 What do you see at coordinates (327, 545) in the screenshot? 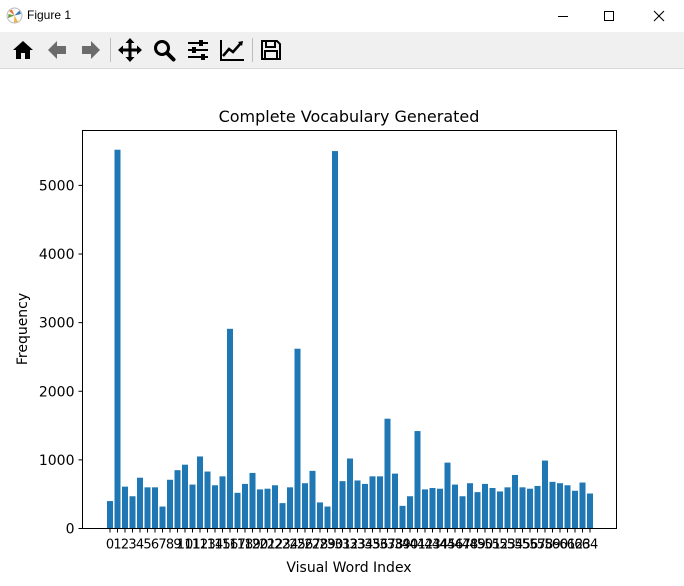
I see `x-tick-label: 29` at bounding box center [327, 545].